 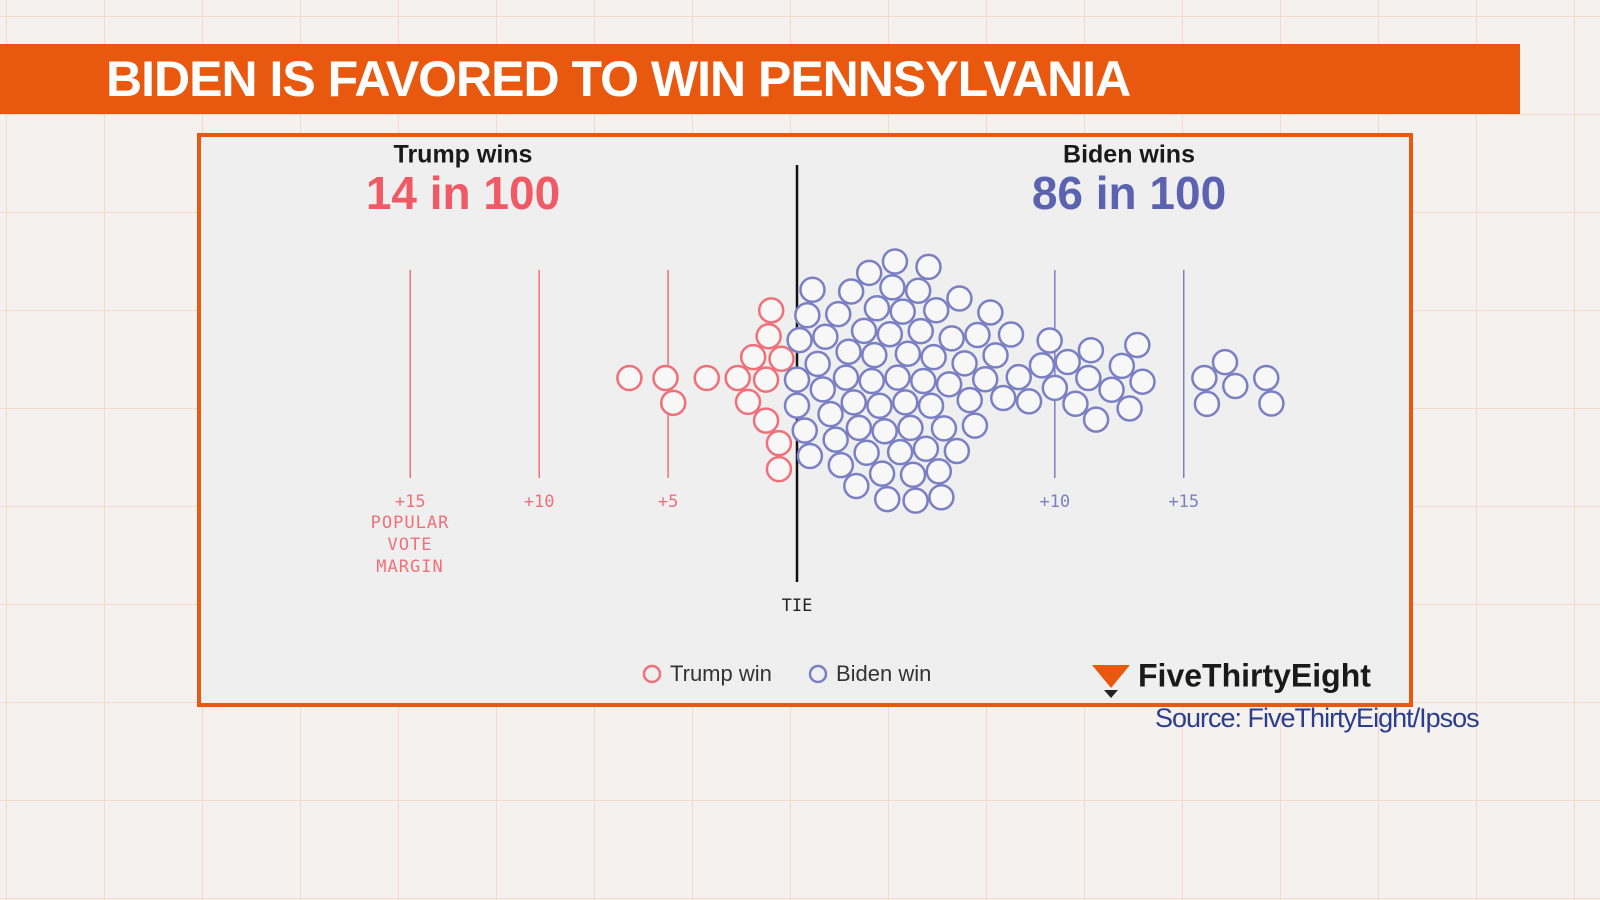 I want to click on title-banner, so click(x=760, y=79).